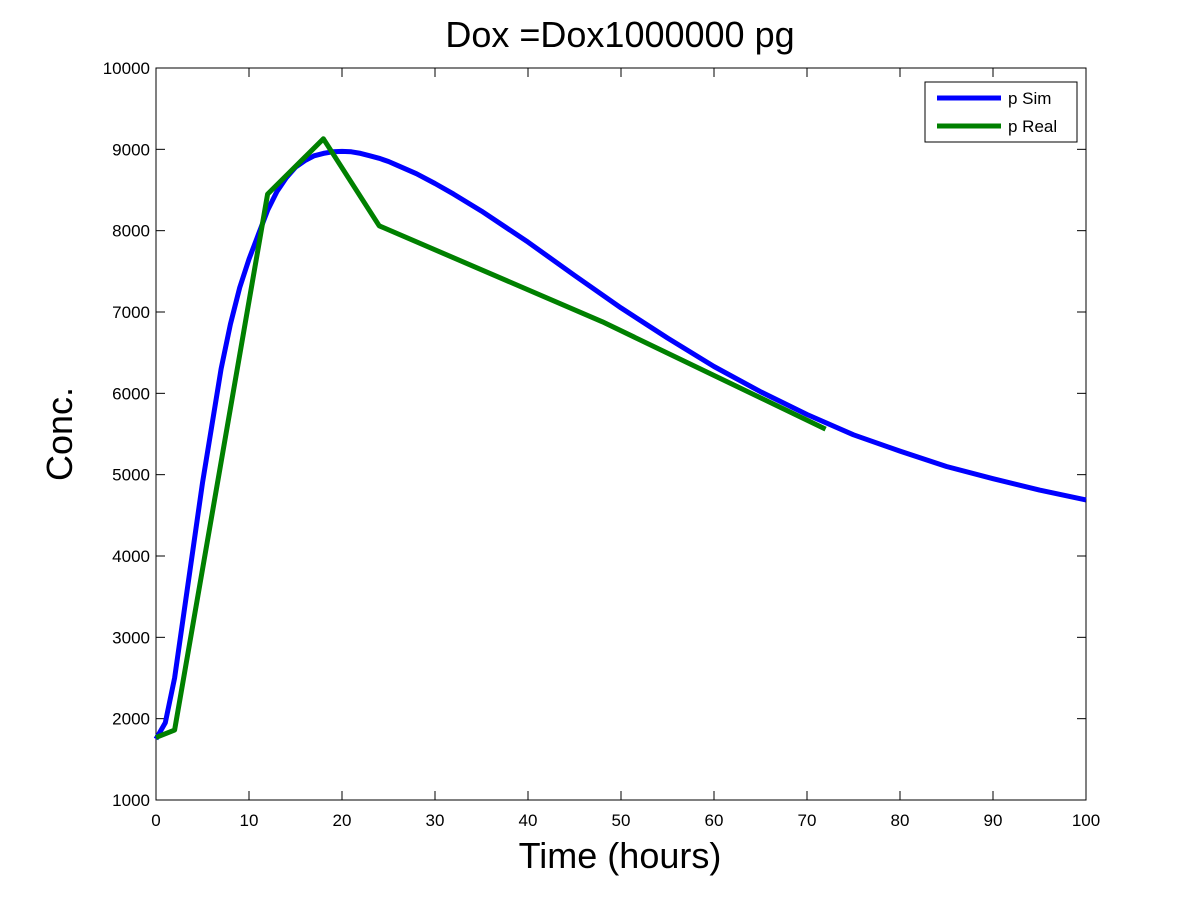  Describe the element at coordinates (131, 393) in the screenshot. I see `y-tick-label: 6000` at that location.